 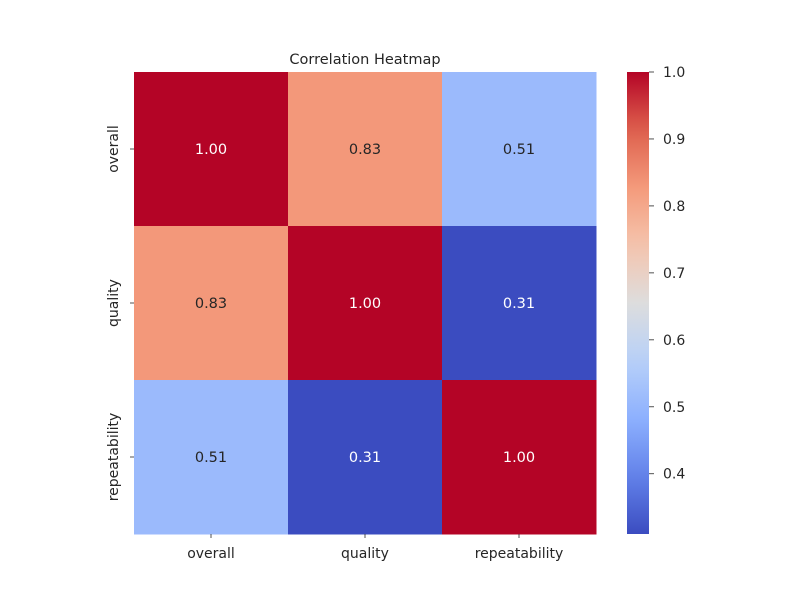 What do you see at coordinates (656, 299) in the screenshot?
I see `colorbar: 0.4 0.5 0.6 0.7 0.8 0.9 1.0` at bounding box center [656, 299].